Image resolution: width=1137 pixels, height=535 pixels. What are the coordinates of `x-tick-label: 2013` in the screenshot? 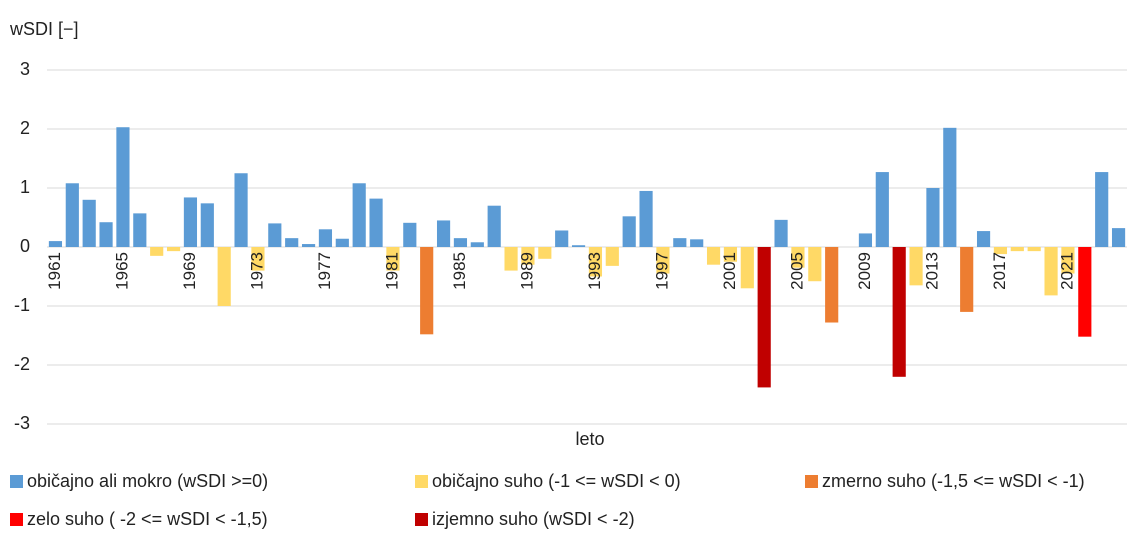 It's located at (931, 271).